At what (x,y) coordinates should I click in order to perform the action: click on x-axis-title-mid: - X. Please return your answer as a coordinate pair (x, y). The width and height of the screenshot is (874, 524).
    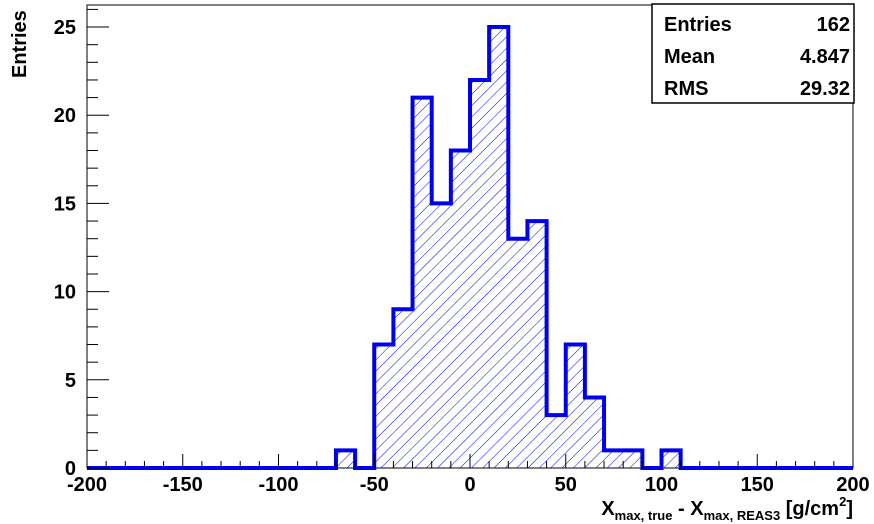
    Looking at the image, I should click on (688, 509).